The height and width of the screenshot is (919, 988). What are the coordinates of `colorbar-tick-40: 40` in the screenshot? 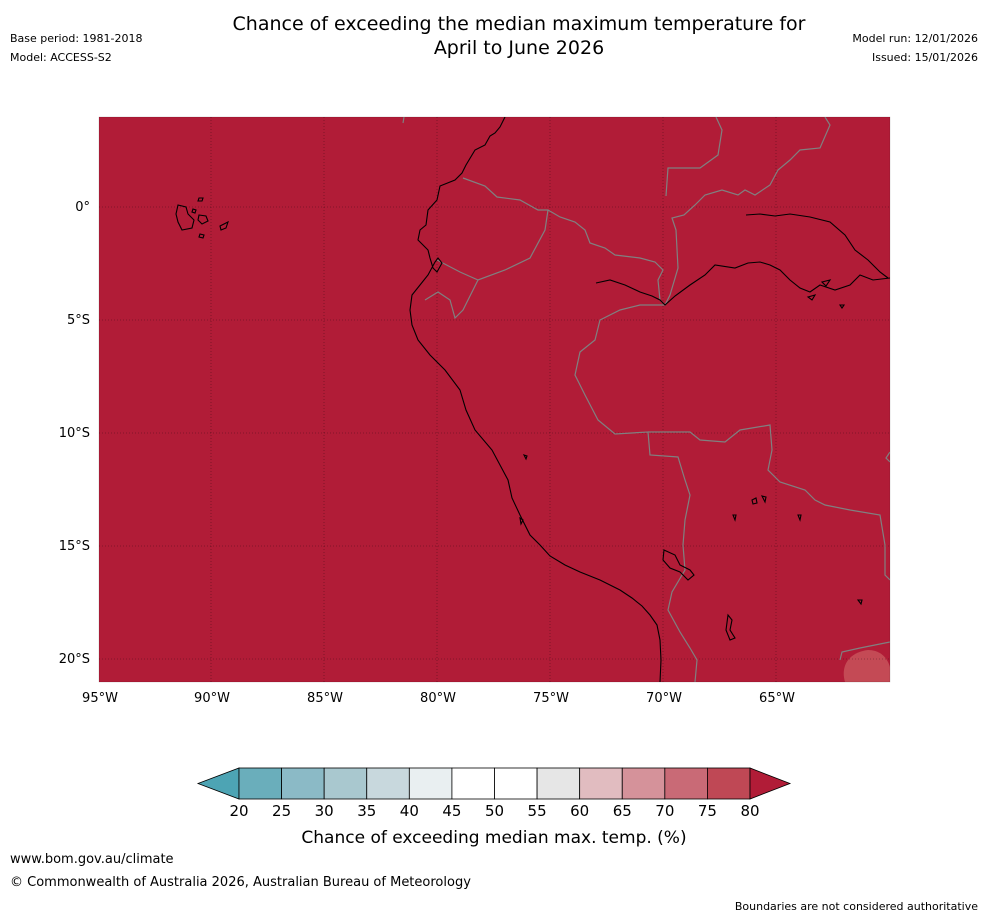 It's located at (409, 811).